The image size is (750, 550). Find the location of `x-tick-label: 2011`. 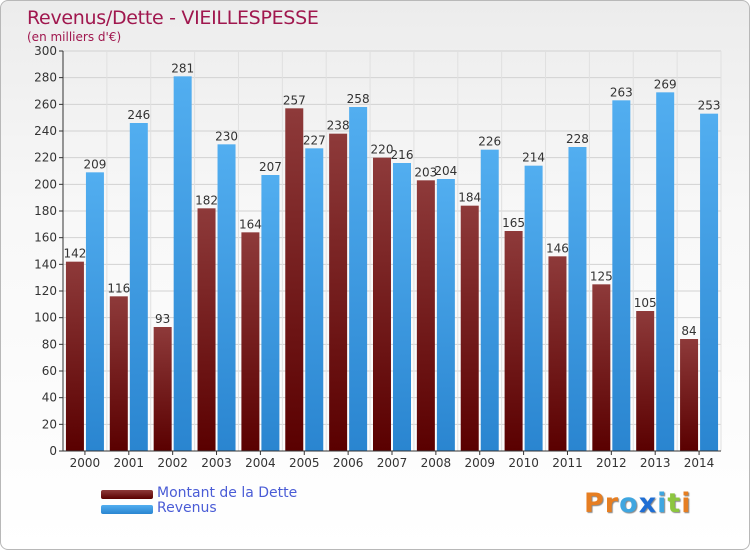

x-tick-label: 2011 is located at coordinates (567, 463).